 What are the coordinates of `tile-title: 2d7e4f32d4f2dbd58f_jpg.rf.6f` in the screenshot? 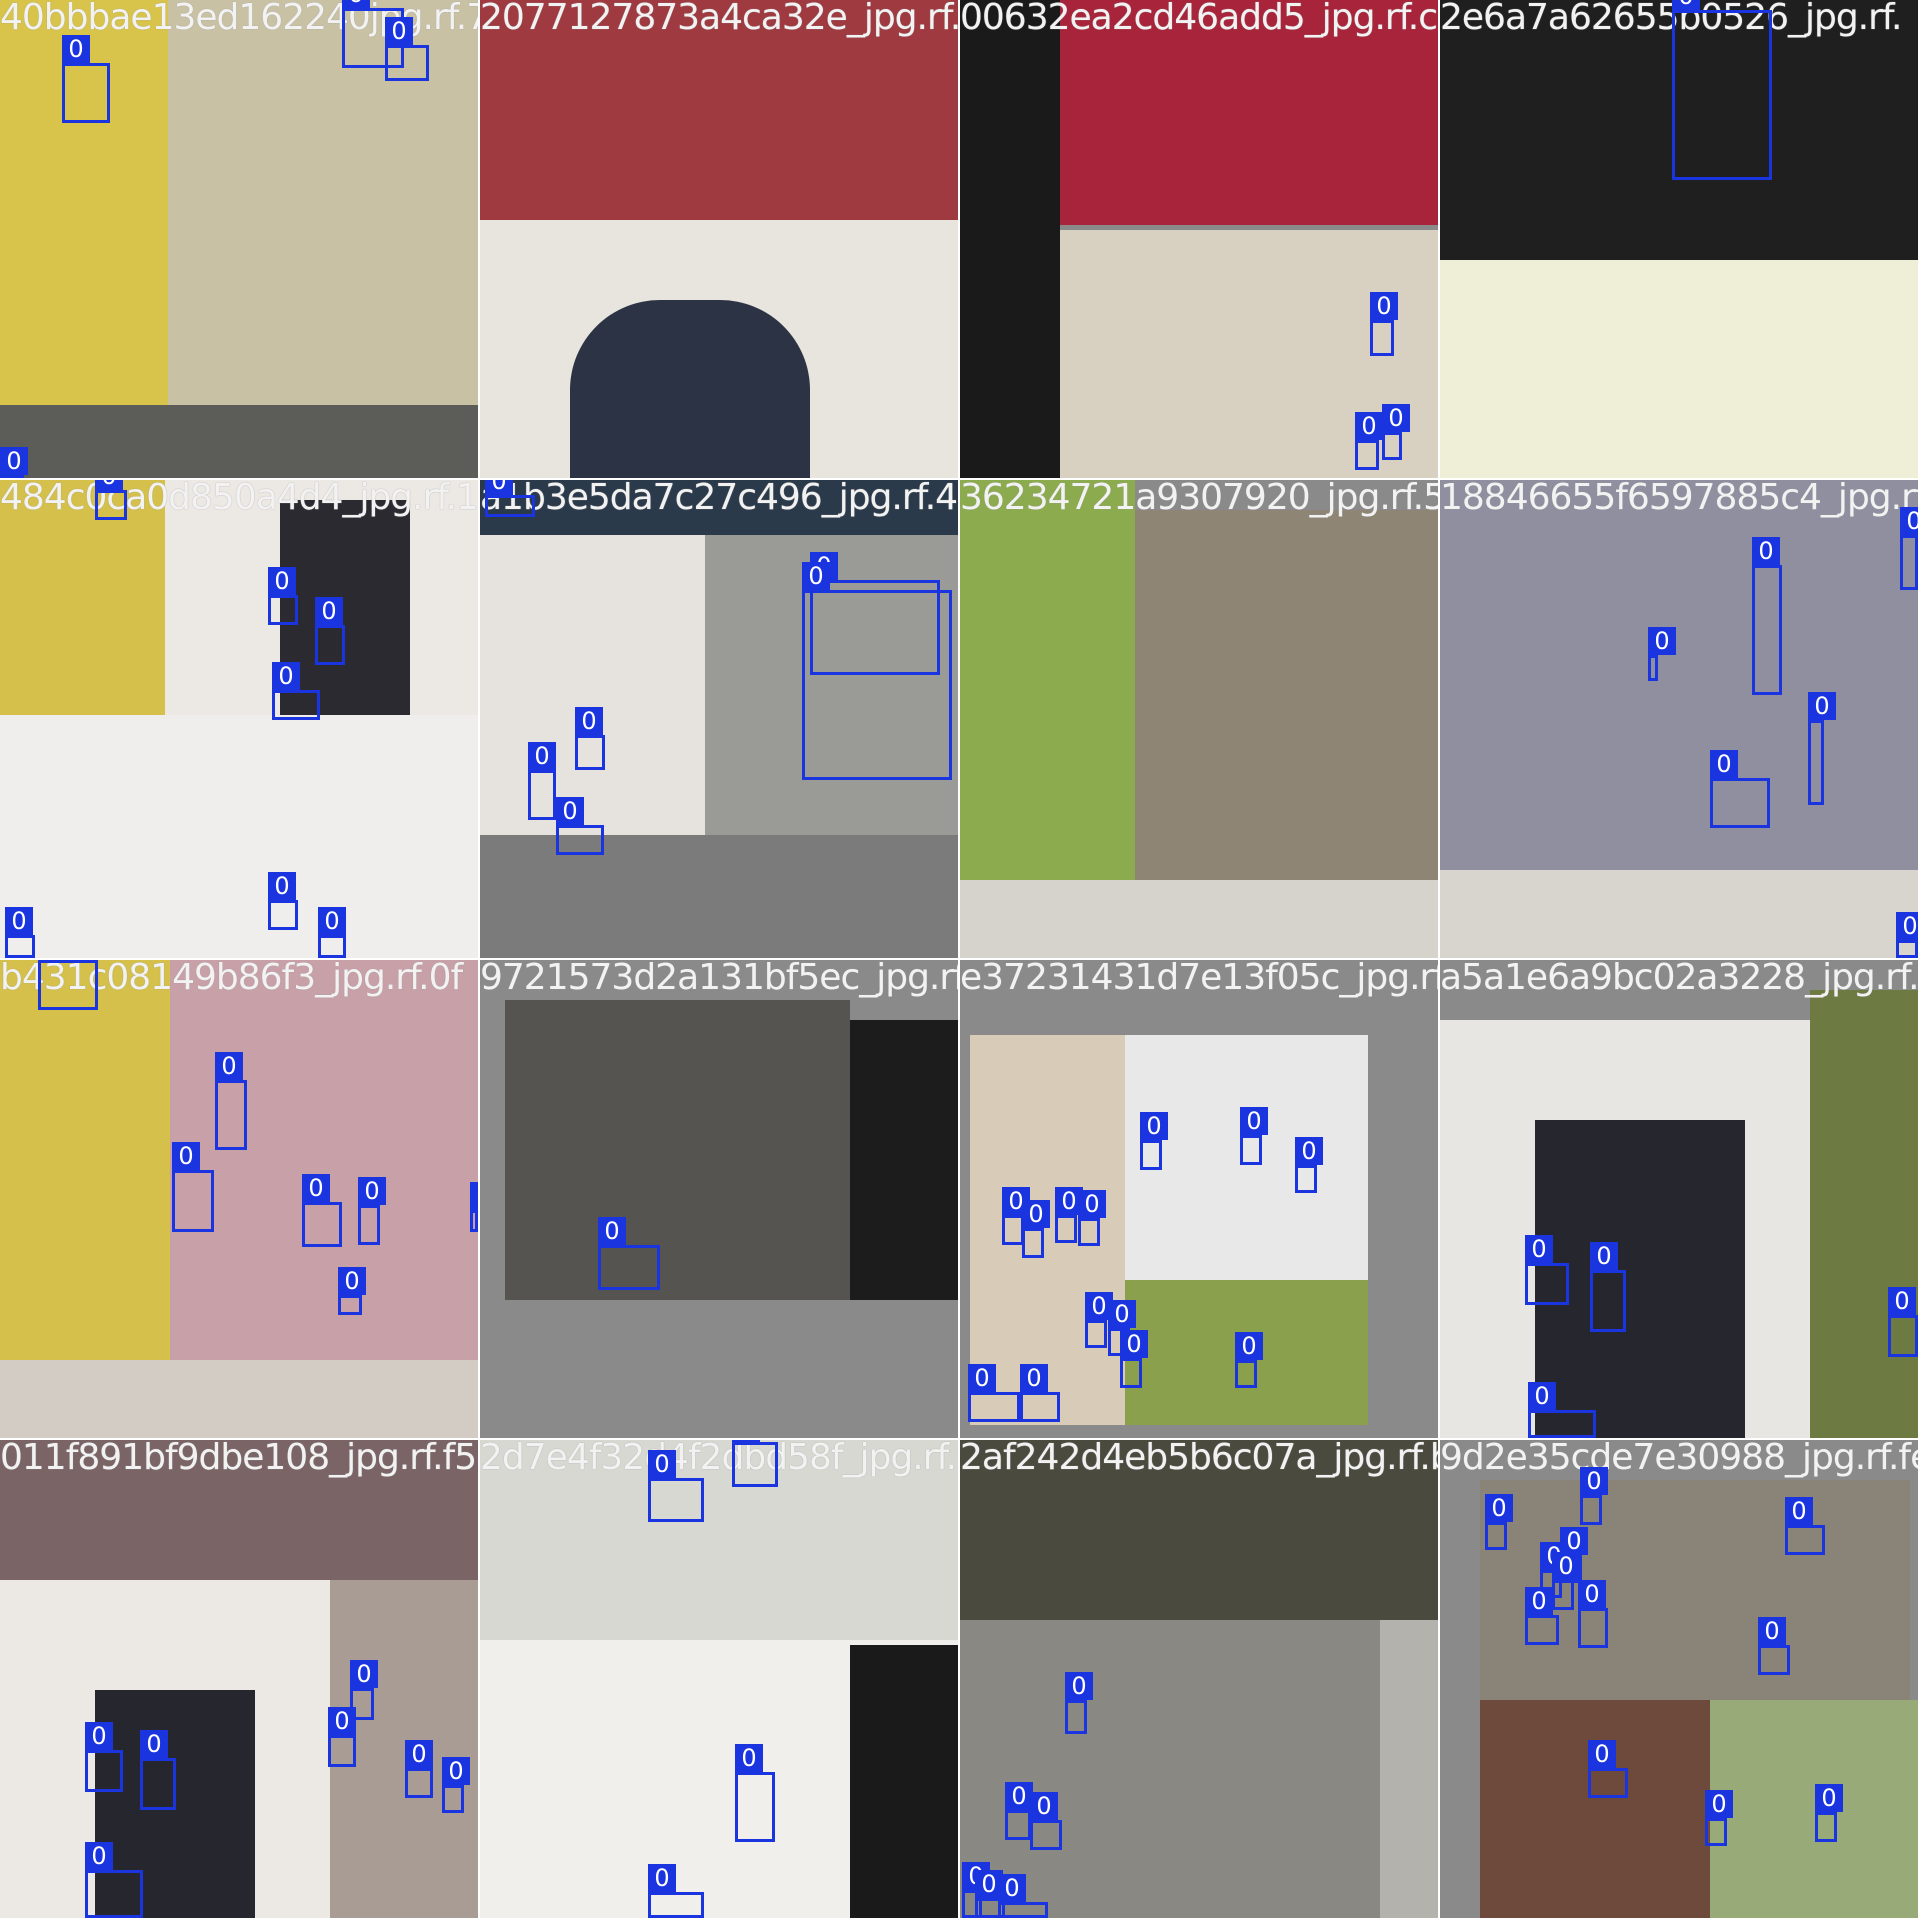 It's located at (719, 1459).